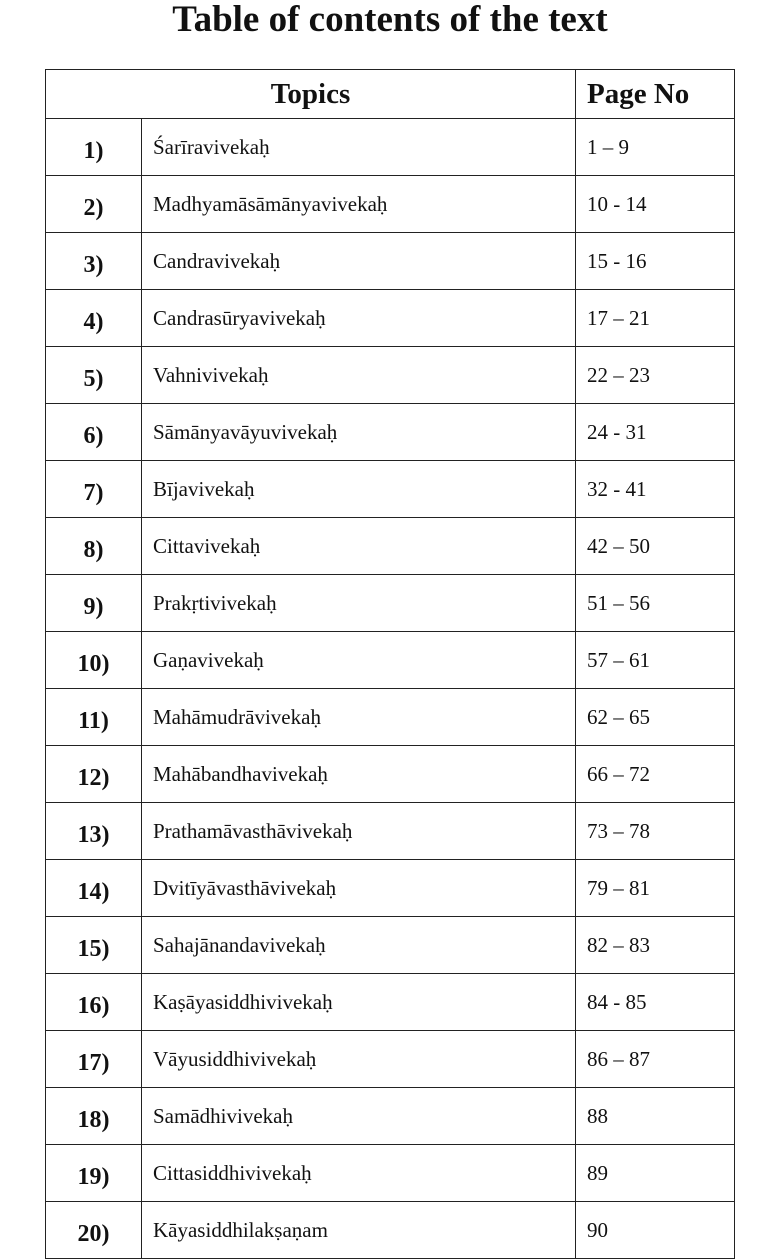  Describe the element at coordinates (358, 831) in the screenshot. I see `topic-name: Prathamāvasthāvivekaḥ` at that location.